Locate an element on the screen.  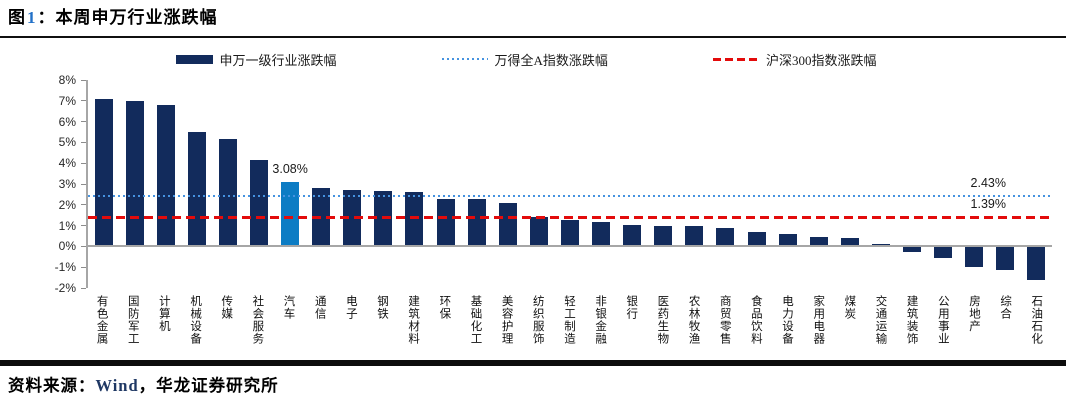
x-label-slot: 房地产 is located at coordinates (973, 326).